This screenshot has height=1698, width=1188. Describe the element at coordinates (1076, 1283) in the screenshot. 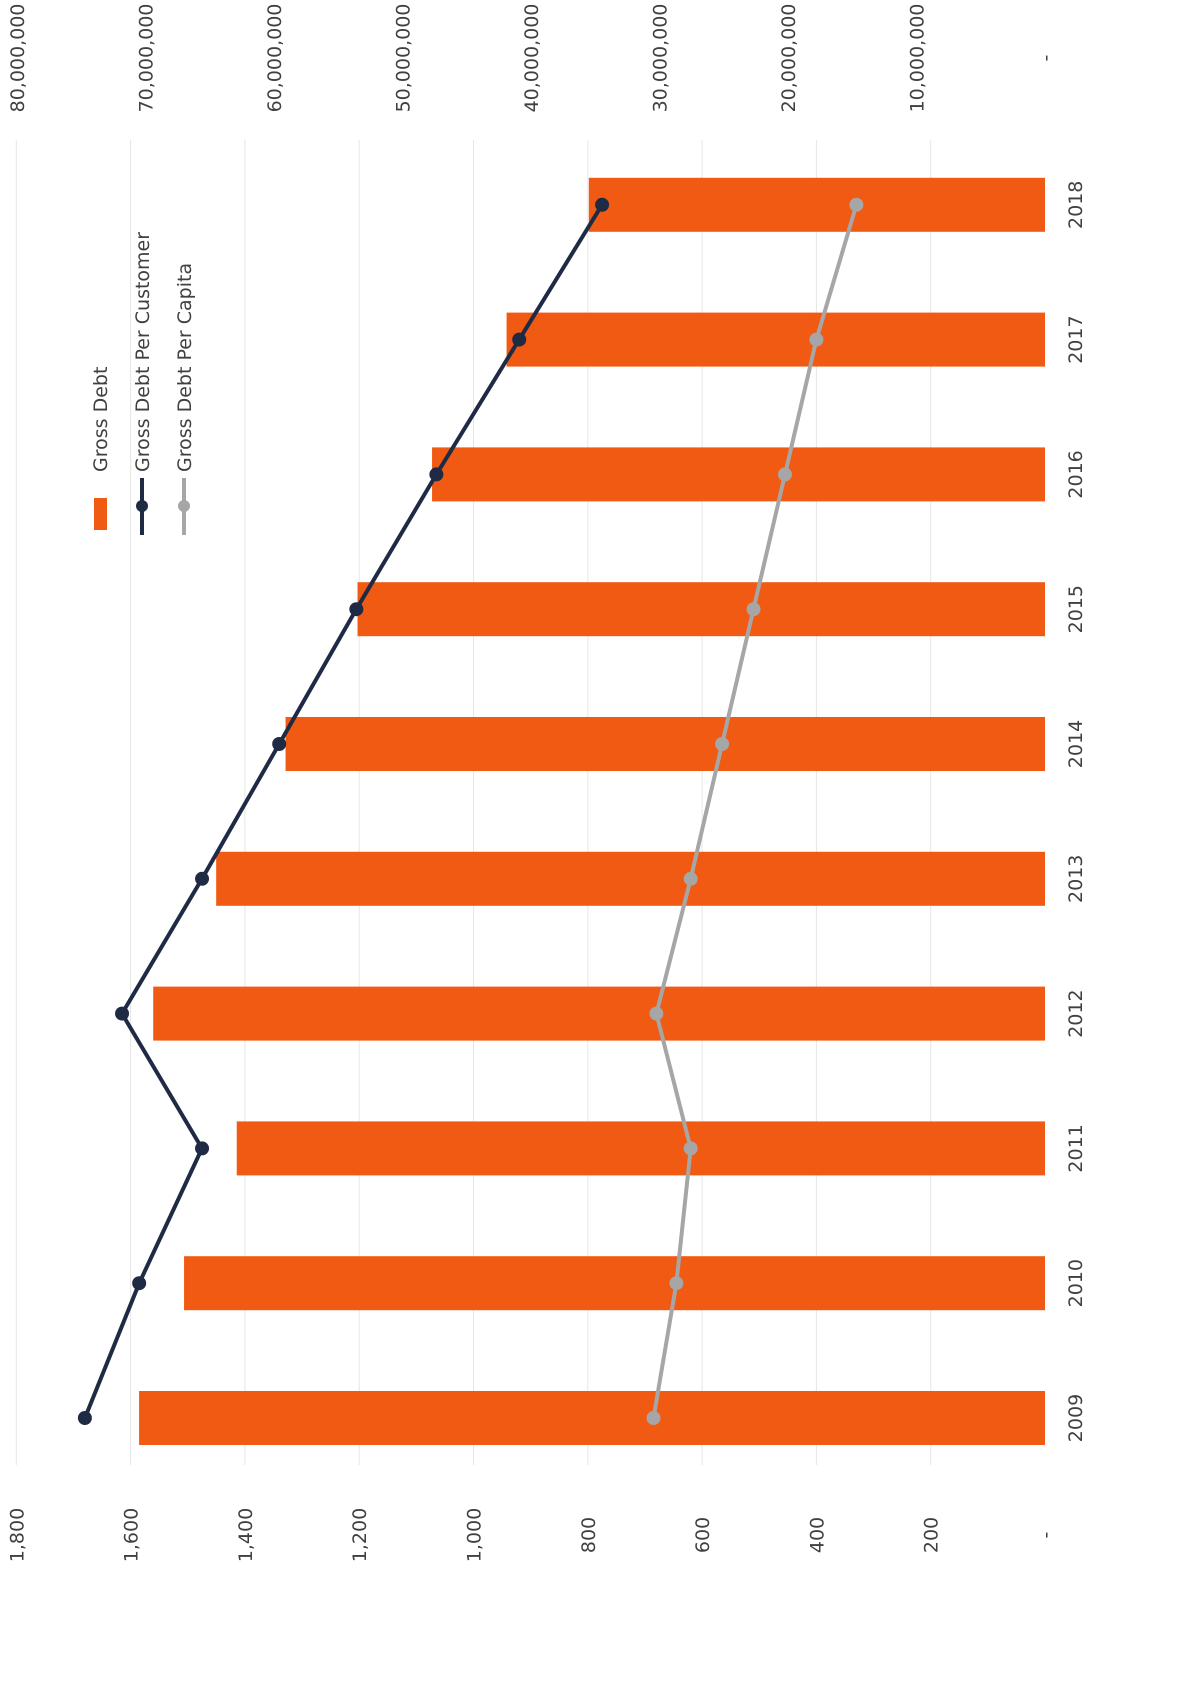

I see `category-tick-label: 2010` at that location.